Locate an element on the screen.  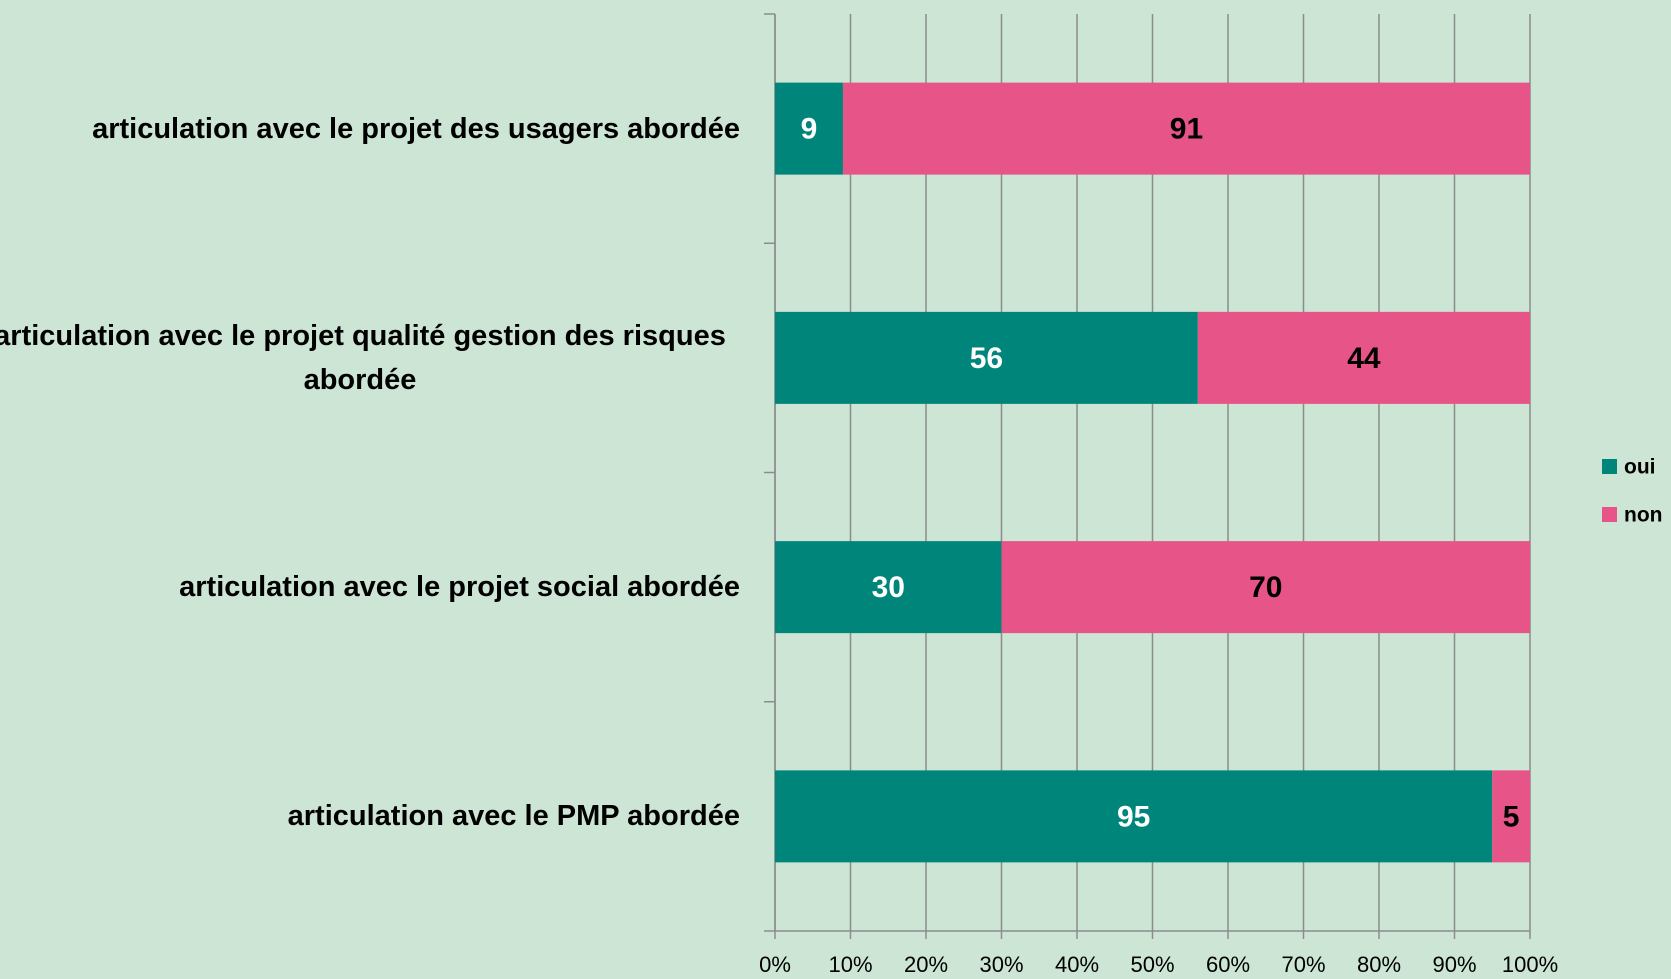
x-tick-label: 70% is located at coordinates (1303, 964).